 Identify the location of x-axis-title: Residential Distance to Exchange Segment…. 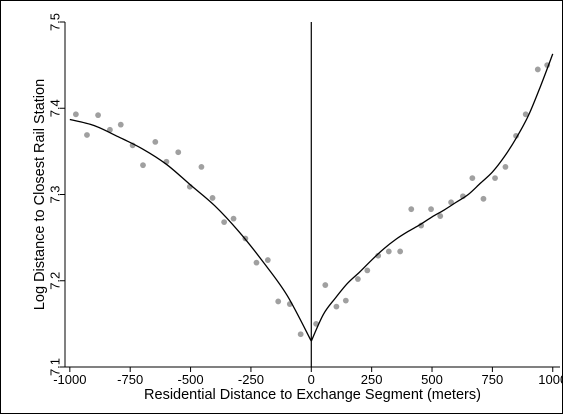
(312, 395).